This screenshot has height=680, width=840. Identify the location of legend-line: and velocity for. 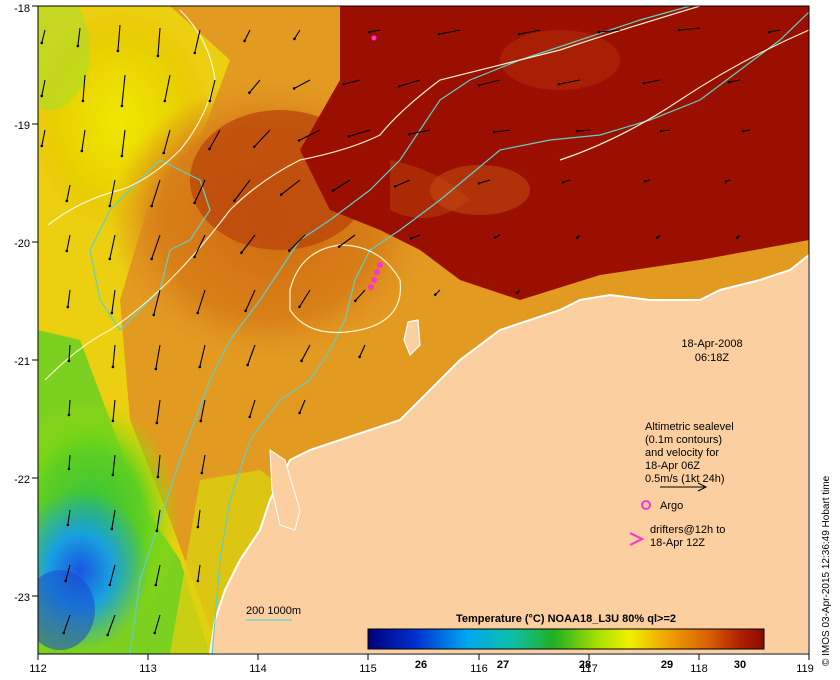
(682, 453).